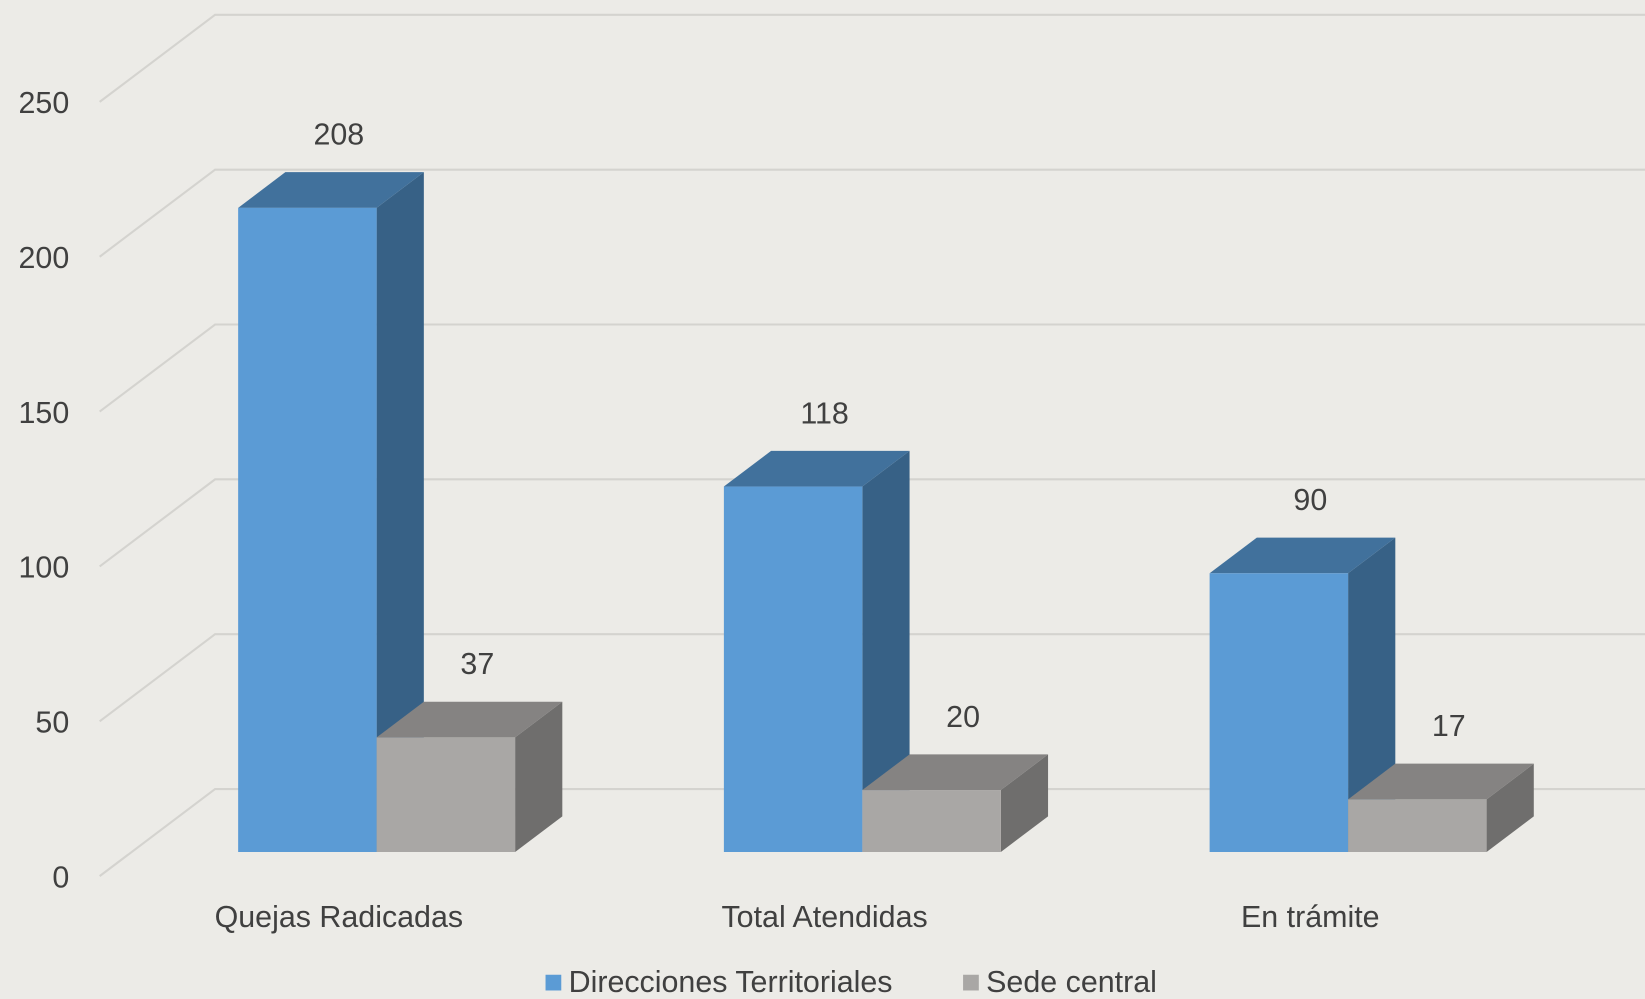 The image size is (1645, 999). I want to click on y-tick-label: 100, so click(44, 568).